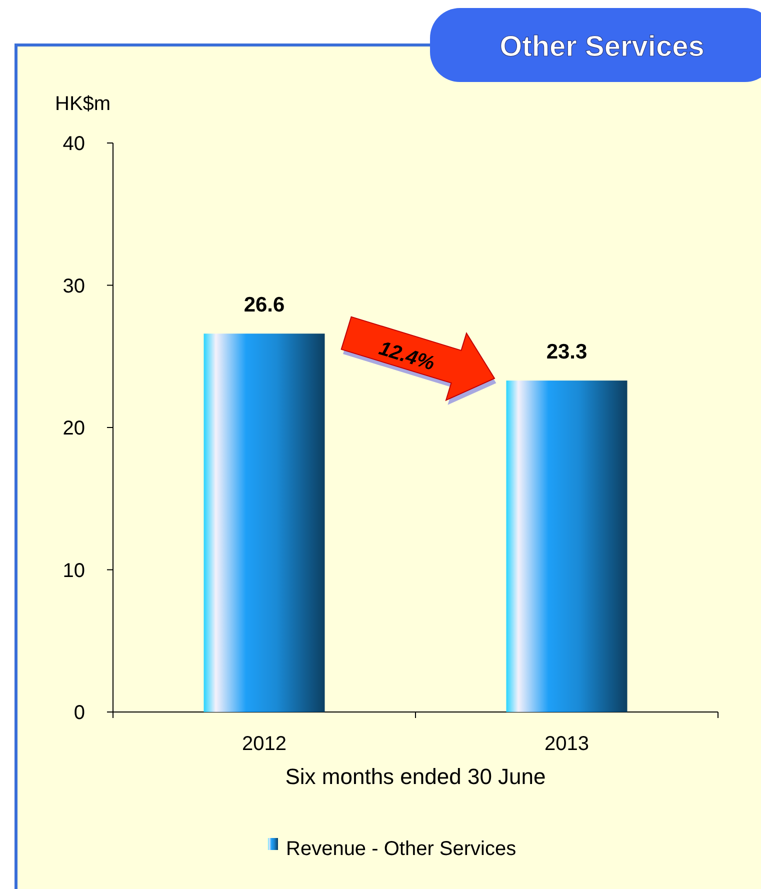  What do you see at coordinates (264, 744) in the screenshot?
I see `x-tick-label: 2012` at bounding box center [264, 744].